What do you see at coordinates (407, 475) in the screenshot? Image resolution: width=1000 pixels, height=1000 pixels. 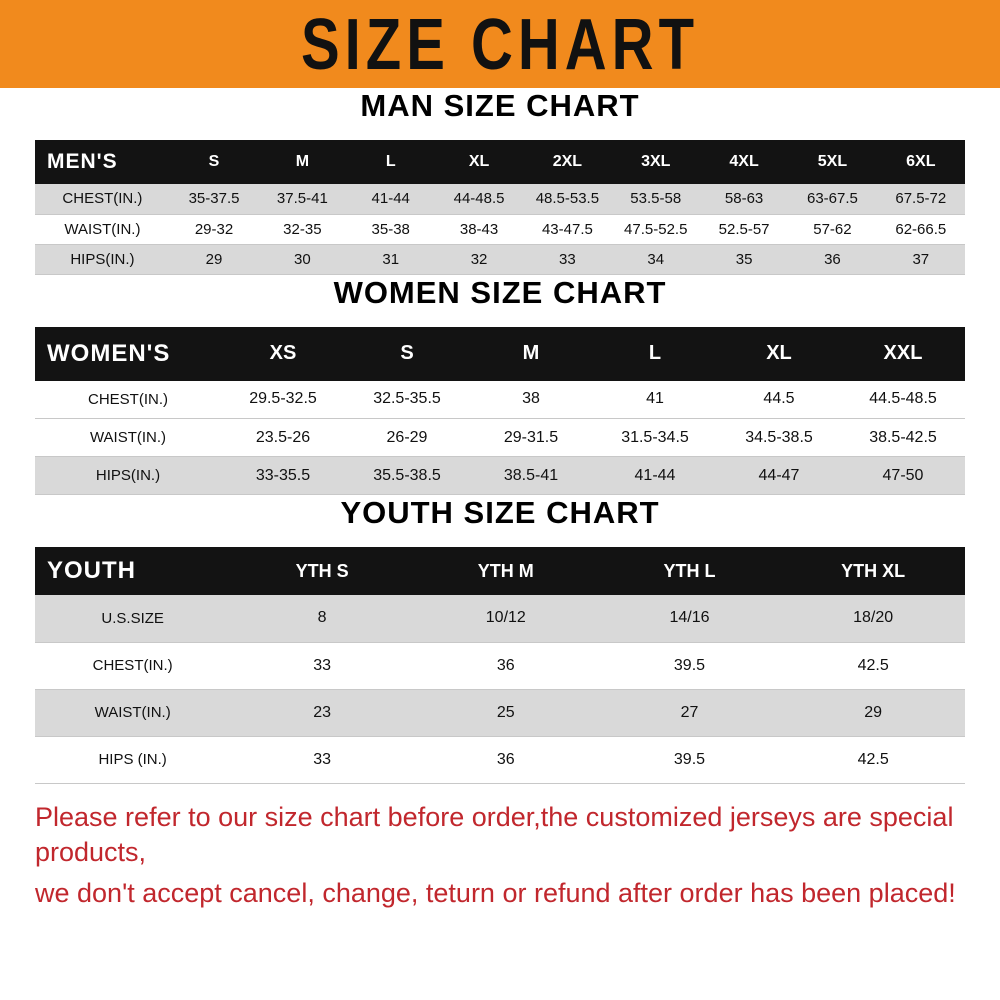 I see `measurement-cell: 35.5-38.5` at bounding box center [407, 475].